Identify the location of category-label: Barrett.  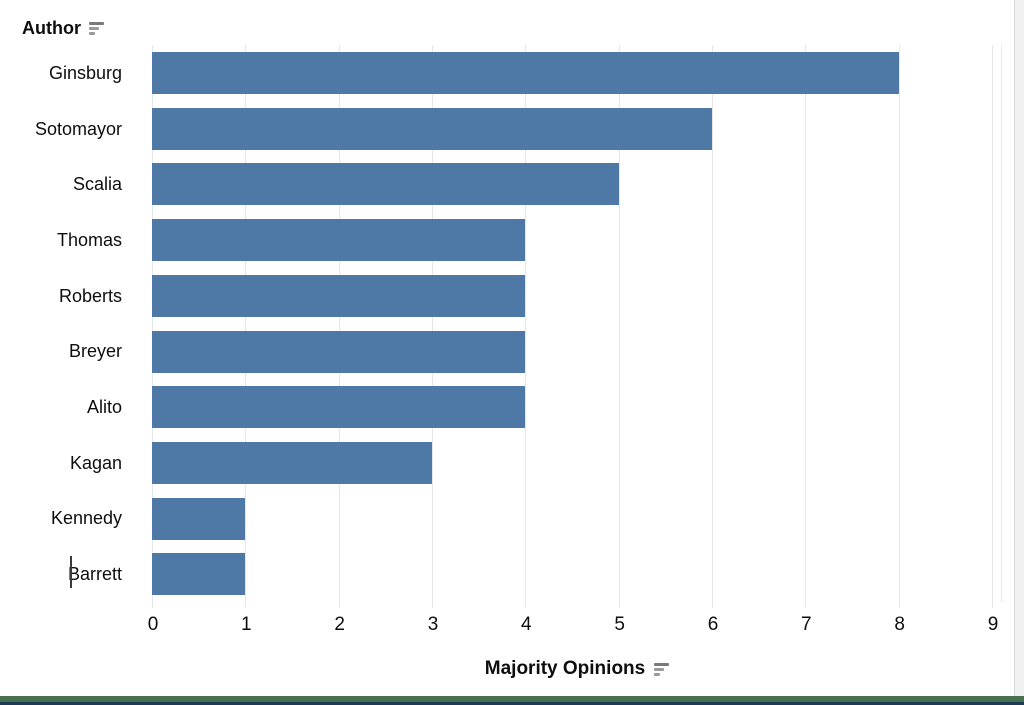
(94, 574).